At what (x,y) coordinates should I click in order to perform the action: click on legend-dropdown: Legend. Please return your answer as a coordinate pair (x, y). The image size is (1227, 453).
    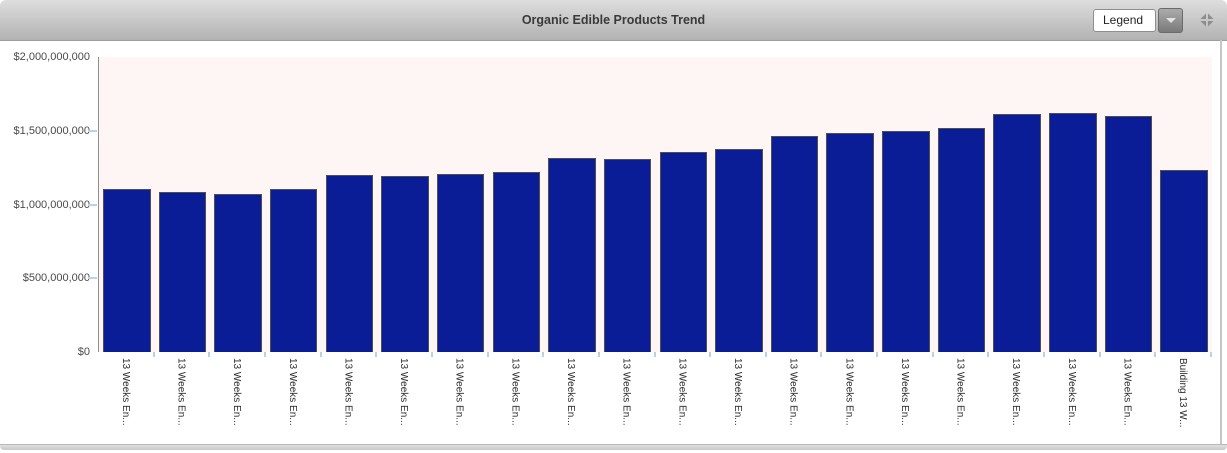
    Looking at the image, I should click on (1138, 20).